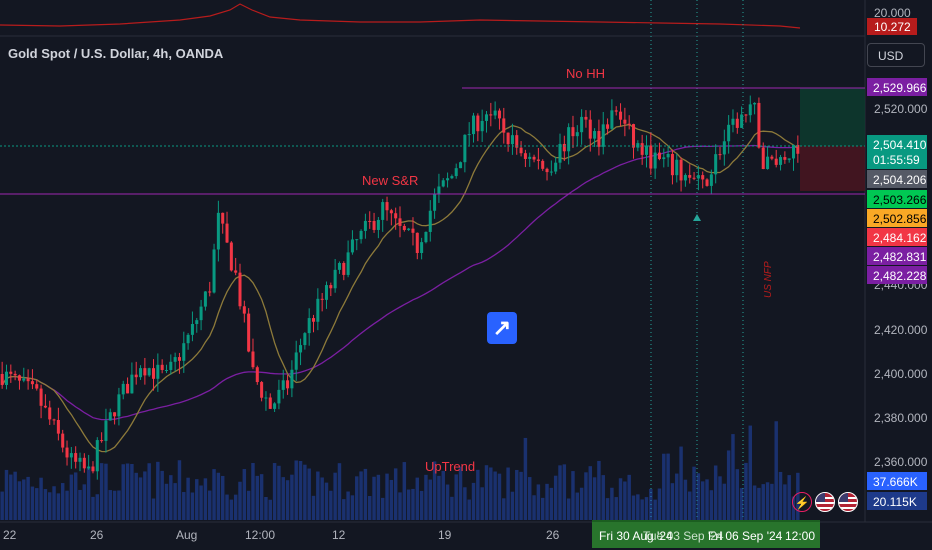 The height and width of the screenshot is (550, 932). I want to click on time-highlight-label: Tue 03 Sep '24, so click(683, 536).